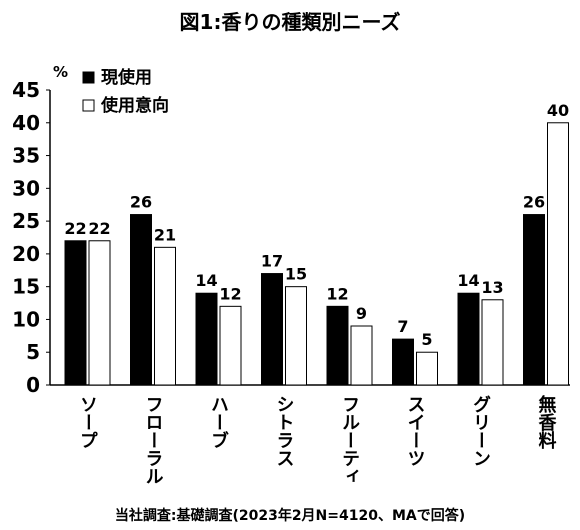 The width and height of the screenshot is (580, 530). Describe the element at coordinates (87, 422) in the screenshot. I see `category-label: ソープ` at that location.